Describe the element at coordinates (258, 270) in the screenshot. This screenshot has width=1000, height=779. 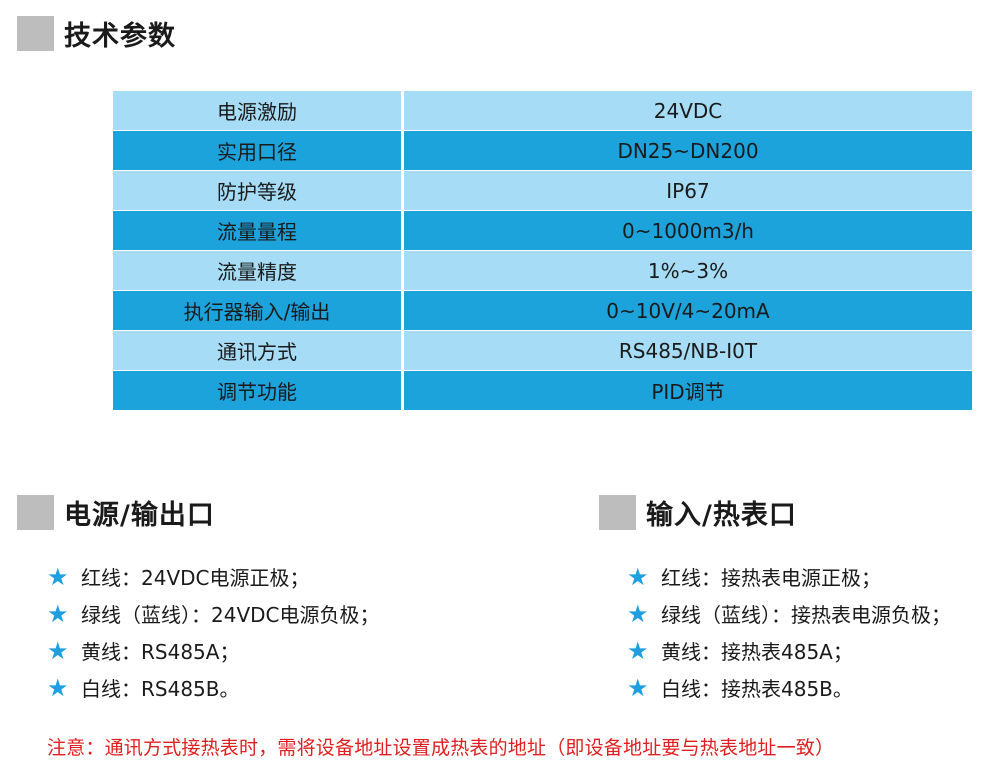
I see `spec-label: 流量精度` at that location.